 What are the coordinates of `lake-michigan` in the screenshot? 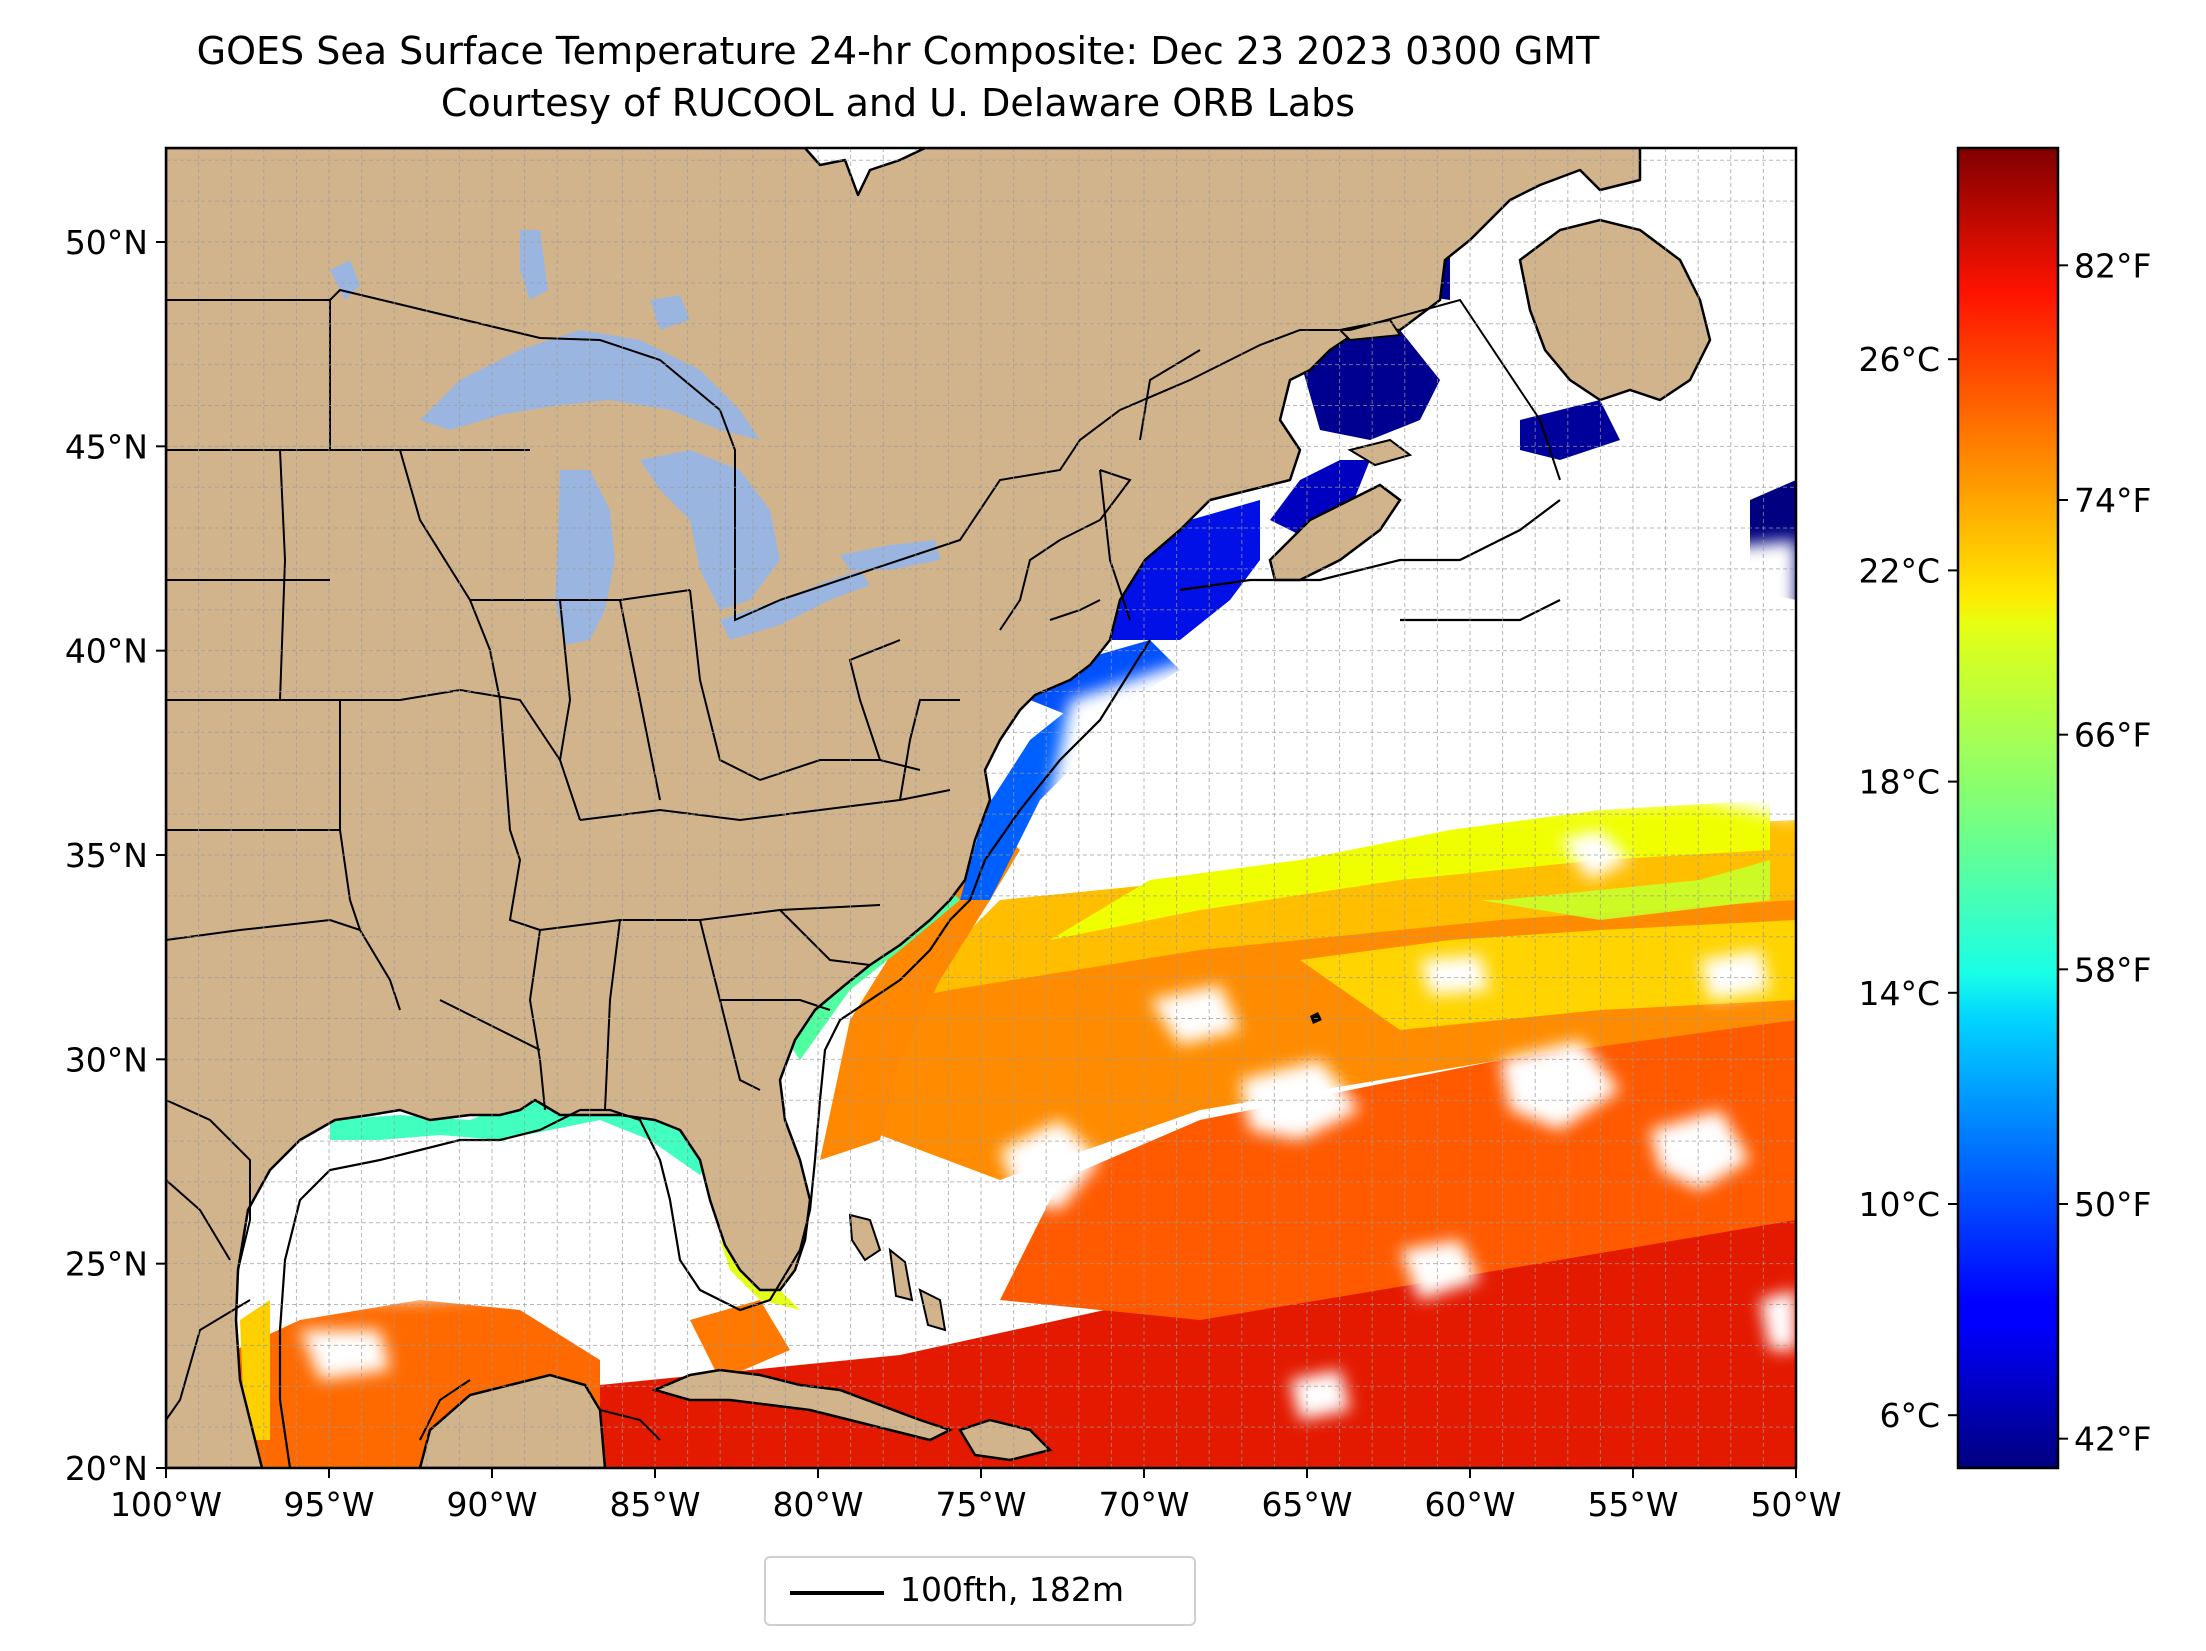 It's located at (585, 557).